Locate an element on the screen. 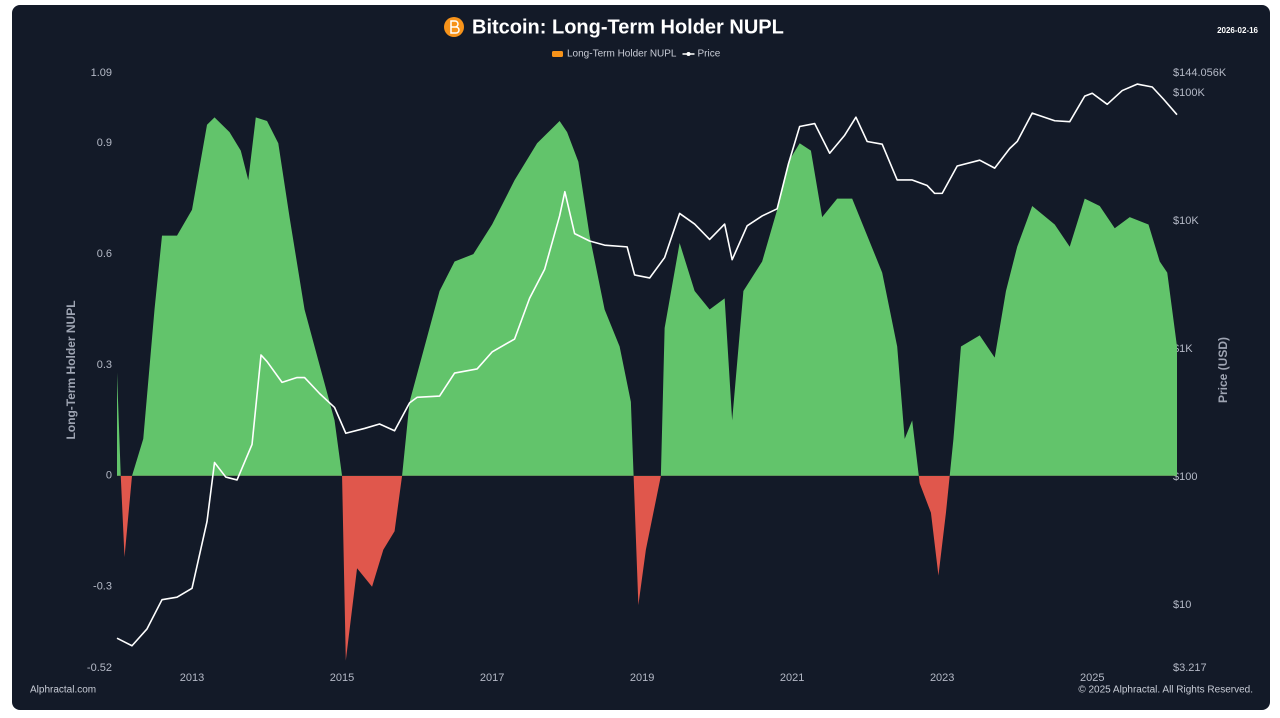  x-tick-label: 2019 is located at coordinates (642, 678).